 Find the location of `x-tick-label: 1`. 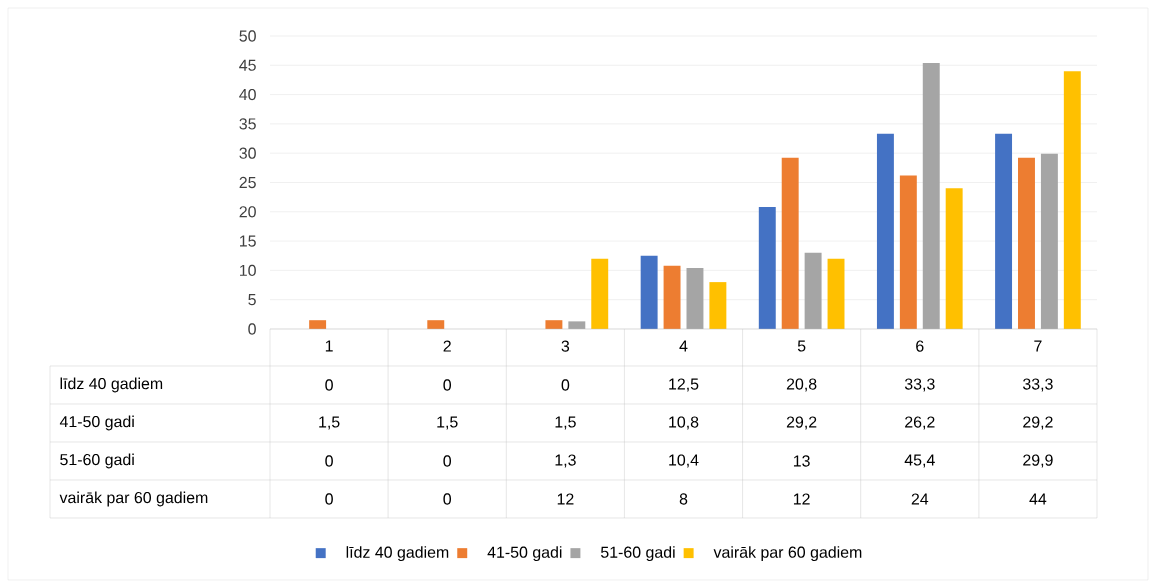

x-tick-label: 1 is located at coordinates (329, 346).